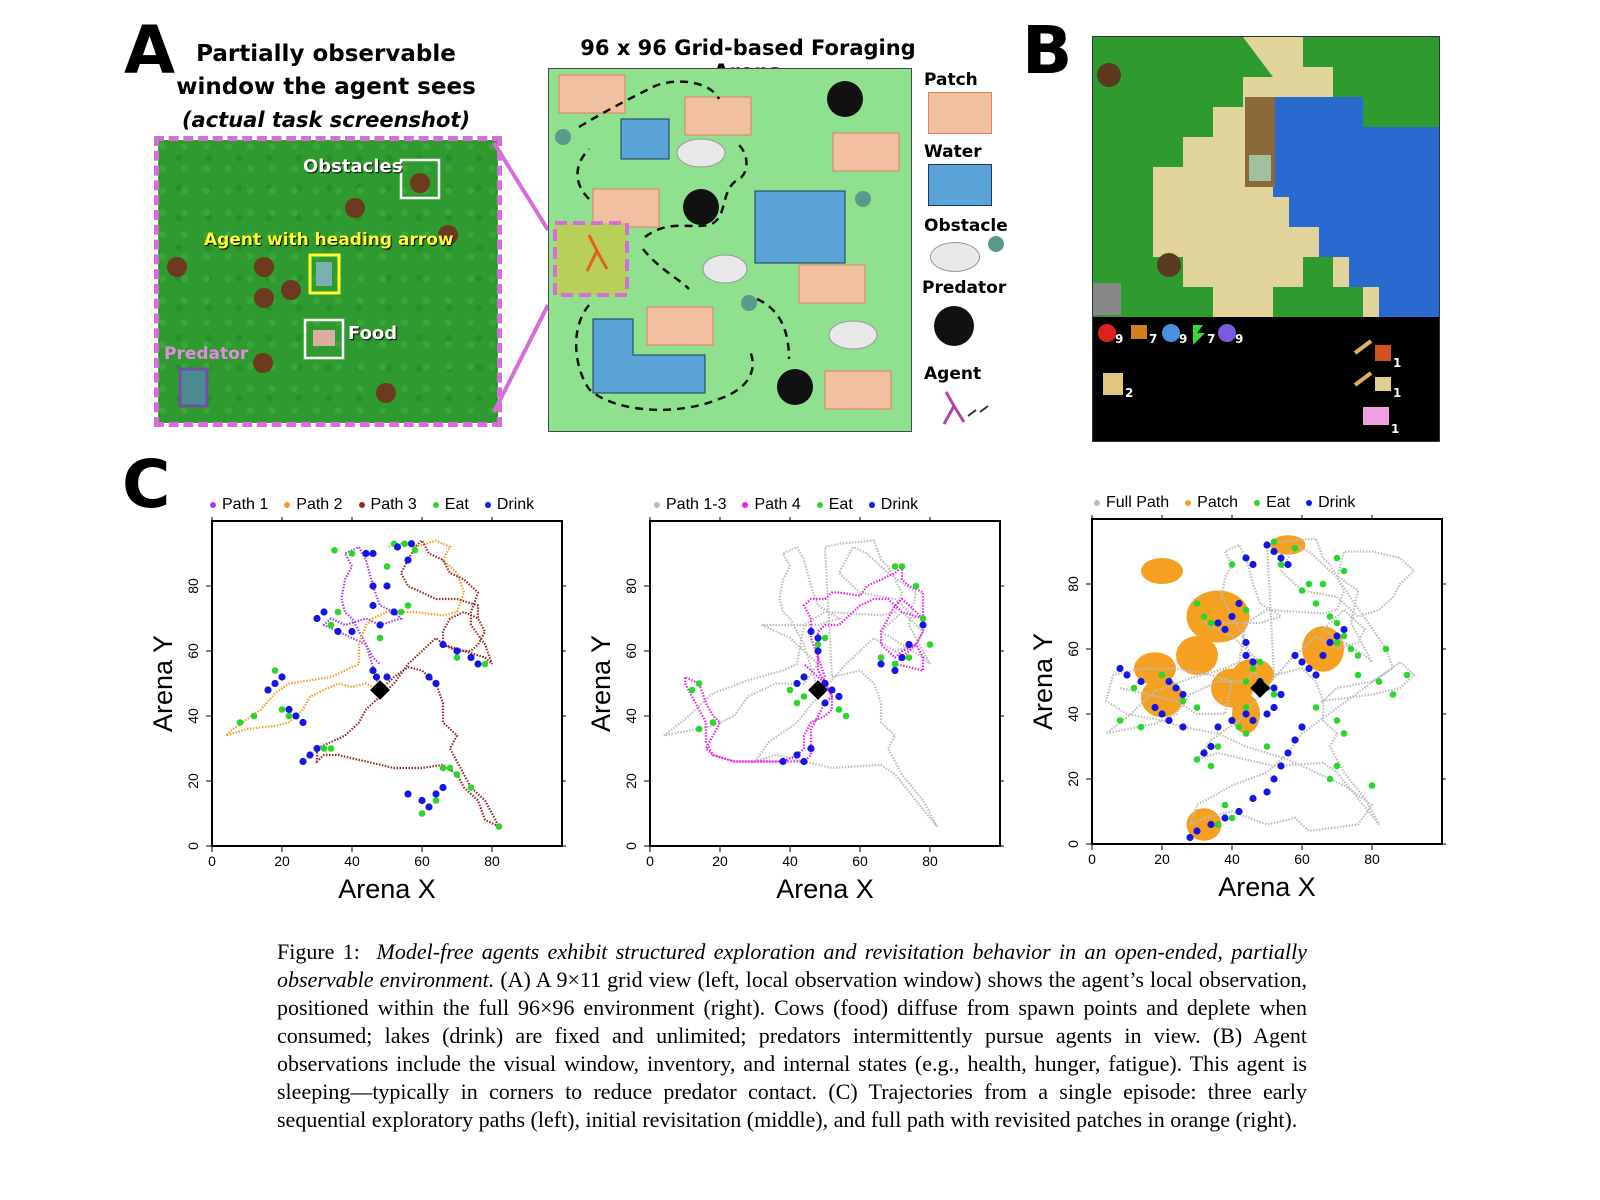 This screenshot has width=1600, height=1200. I want to click on health-count: 9, so click(1119, 339).